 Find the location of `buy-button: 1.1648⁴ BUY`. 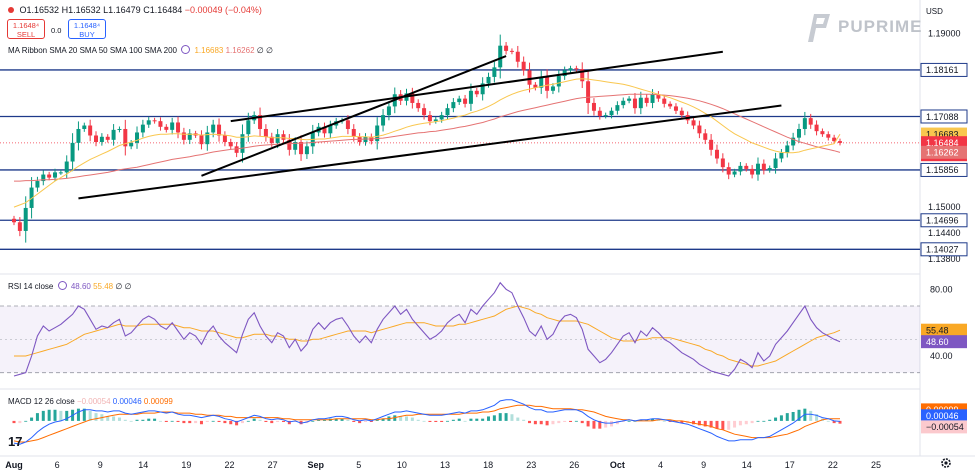

buy-button: 1.1648⁴ BUY is located at coordinates (87, 29).